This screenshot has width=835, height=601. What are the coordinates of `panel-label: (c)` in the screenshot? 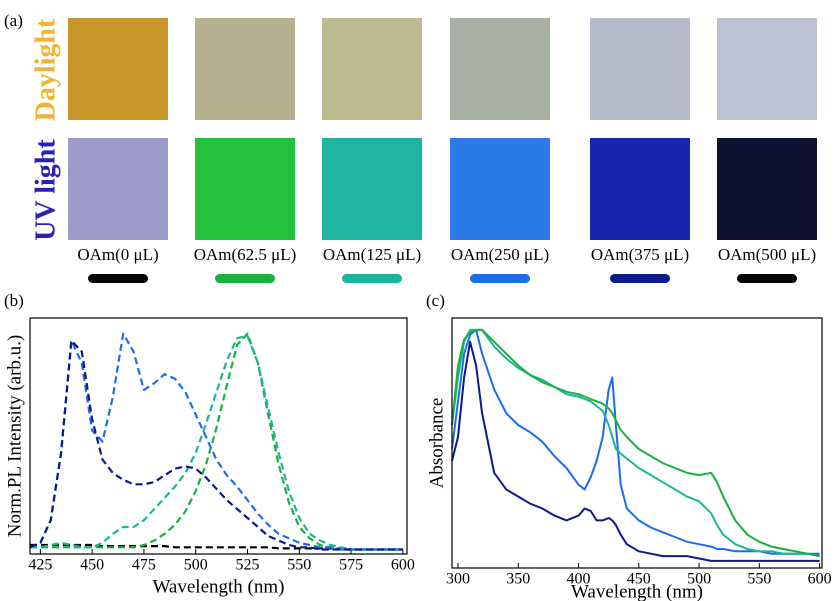 It's located at (435, 300).